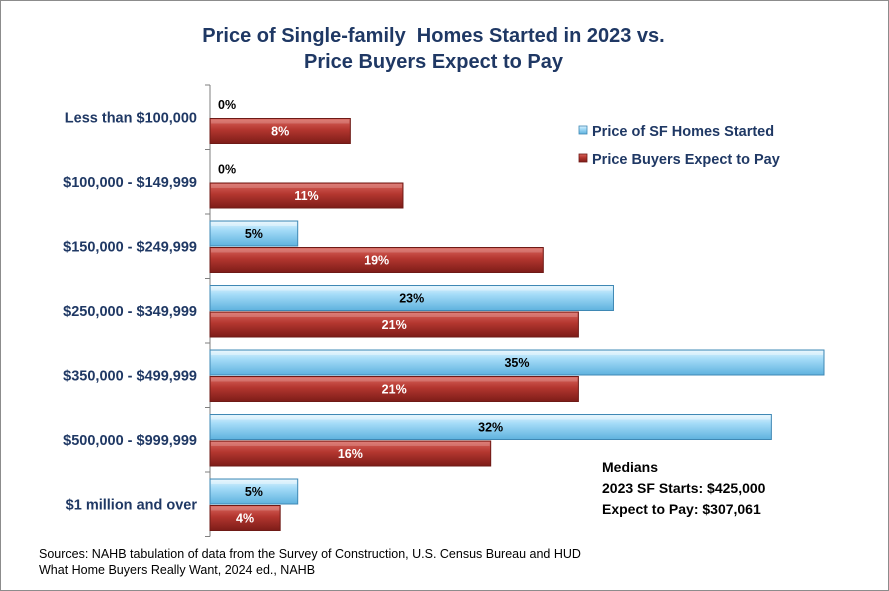 The width and height of the screenshot is (889, 591). What do you see at coordinates (130, 247) in the screenshot?
I see `category-label: $150,000 - $249,999` at bounding box center [130, 247].